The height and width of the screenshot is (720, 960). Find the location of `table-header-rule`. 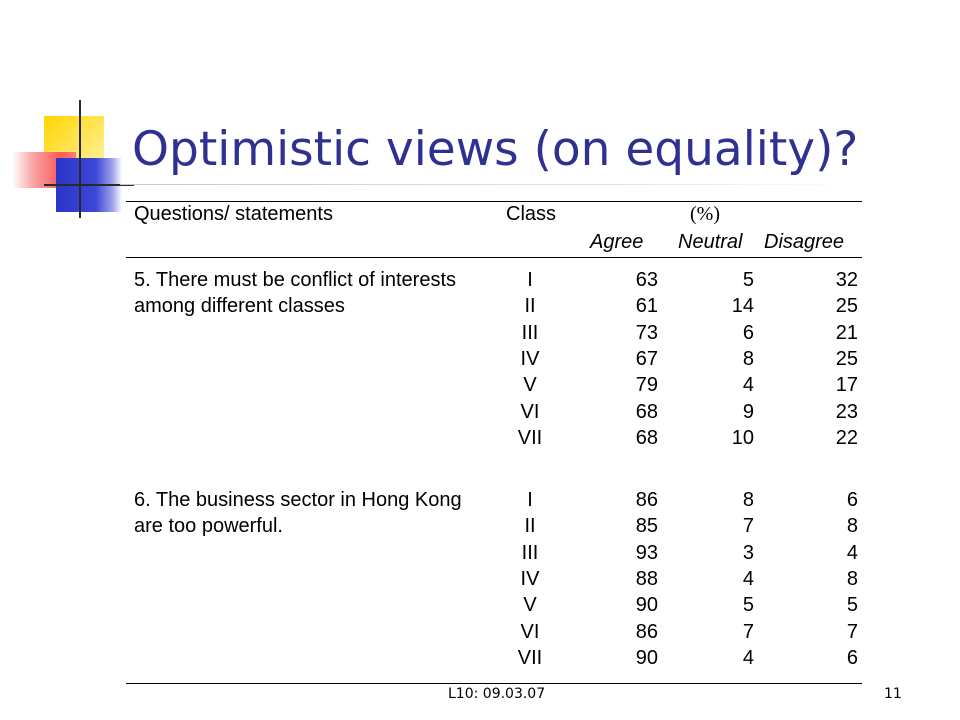

table-header-rule is located at coordinates (494, 257).